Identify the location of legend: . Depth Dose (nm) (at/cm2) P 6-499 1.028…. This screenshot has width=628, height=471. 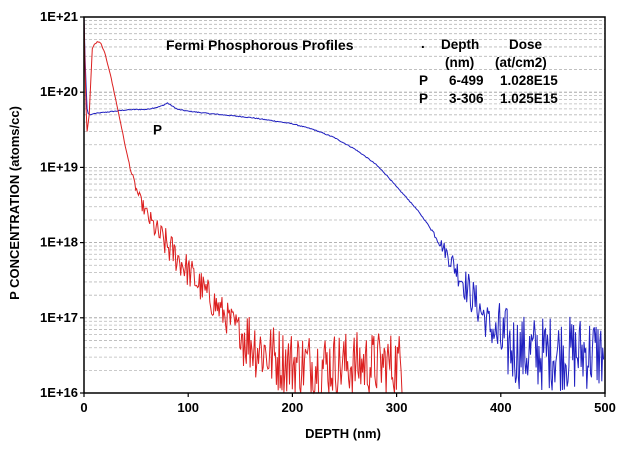
(488, 71).